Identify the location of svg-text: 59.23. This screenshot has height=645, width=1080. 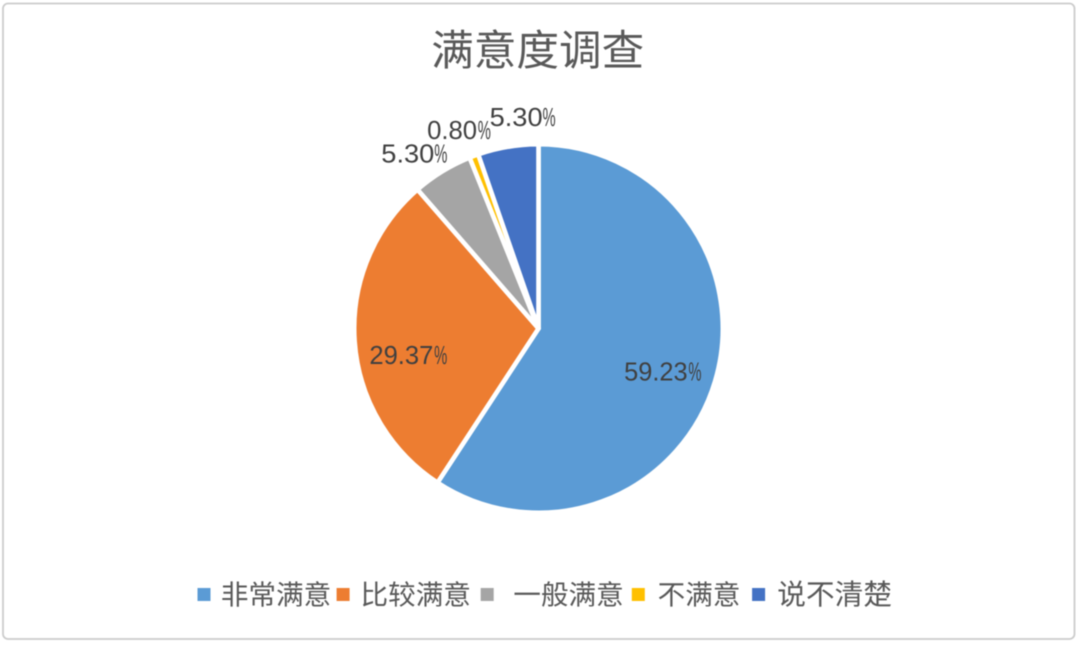
(656, 373).